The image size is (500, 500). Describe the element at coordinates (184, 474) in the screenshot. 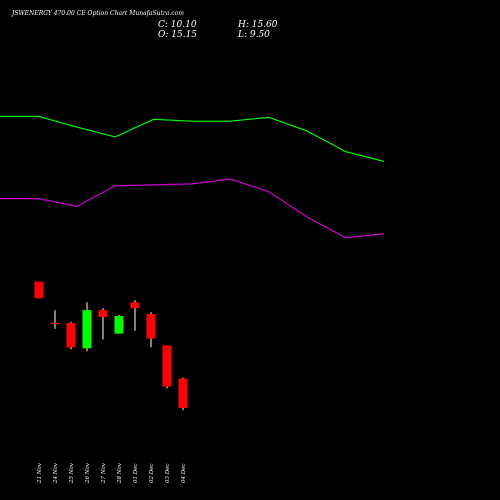

I see `date-tick-label: 04 Dec` at that location.